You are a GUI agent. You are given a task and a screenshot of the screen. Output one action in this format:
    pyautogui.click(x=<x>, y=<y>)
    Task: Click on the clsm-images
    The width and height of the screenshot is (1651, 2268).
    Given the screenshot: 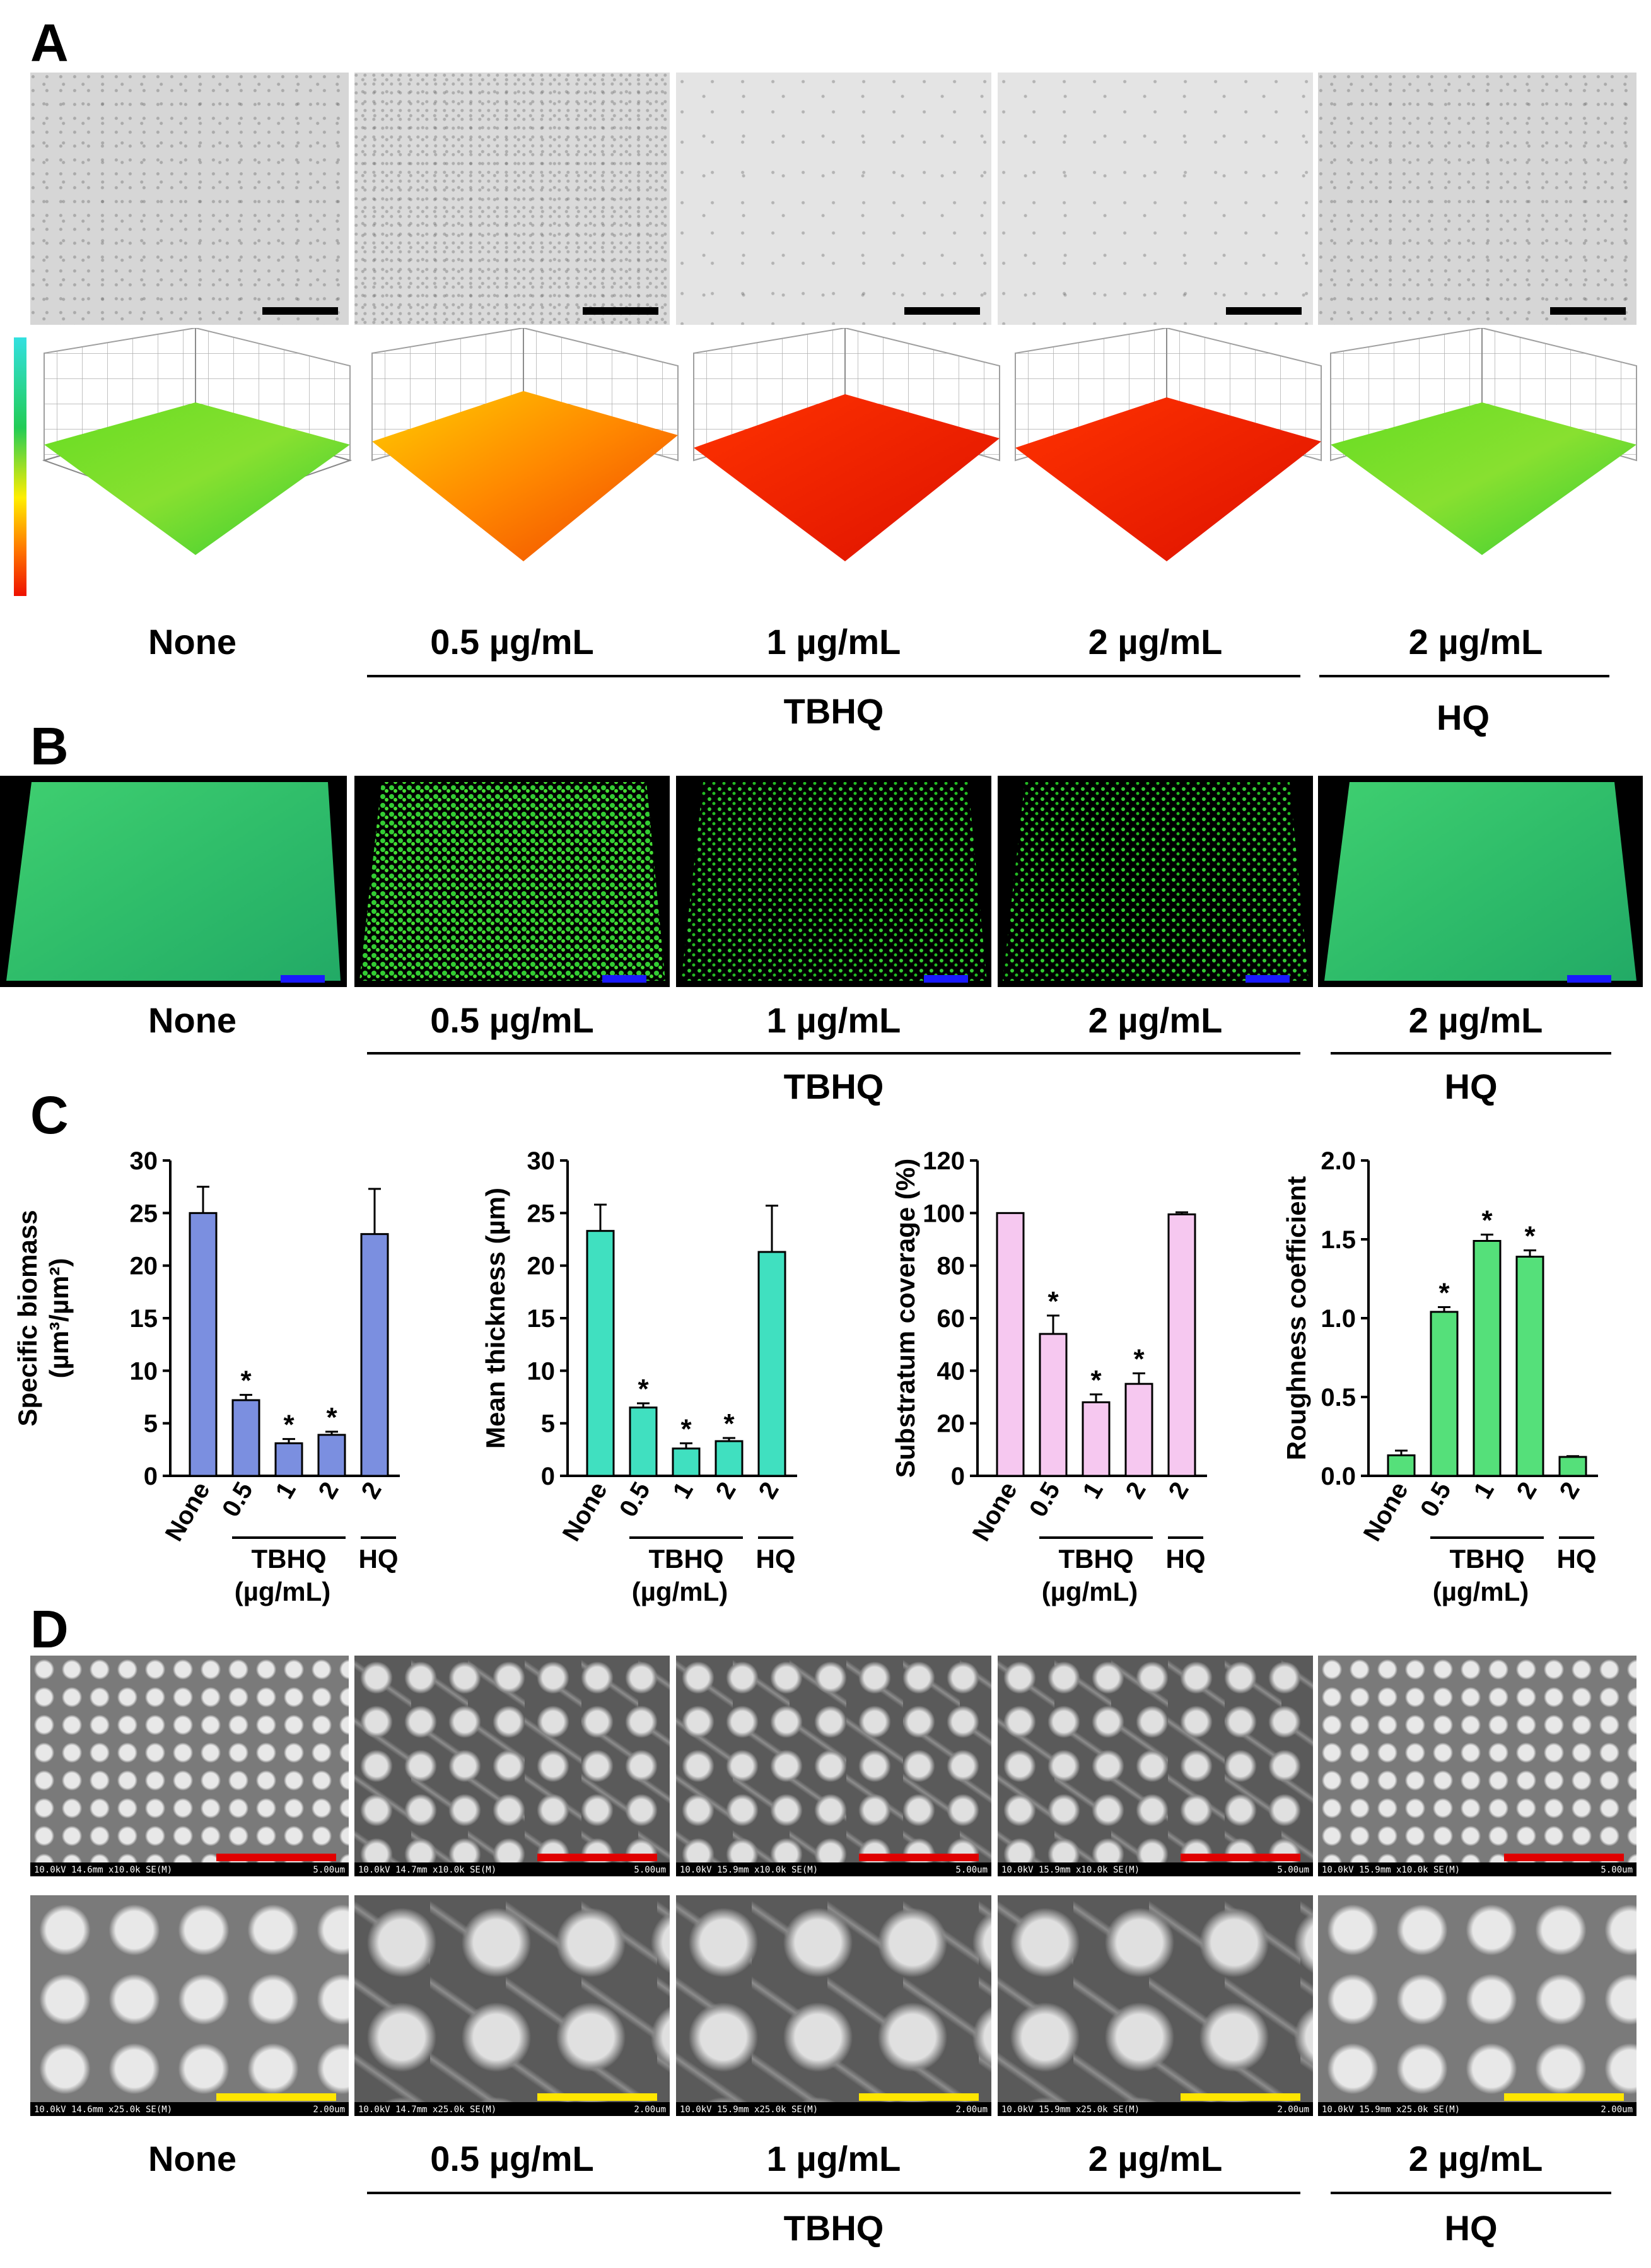 What is the action you would take?
    pyautogui.click(x=821, y=881)
    